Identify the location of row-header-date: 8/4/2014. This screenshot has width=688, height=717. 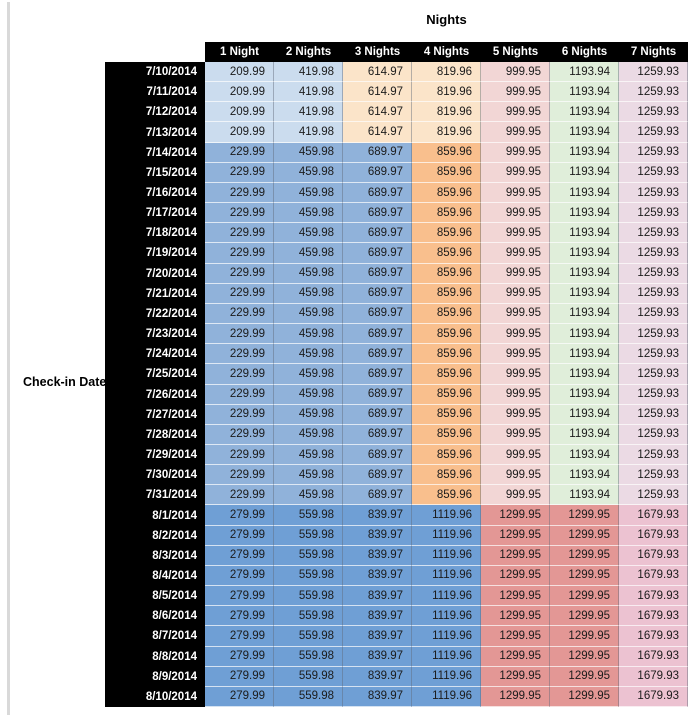
(155, 576).